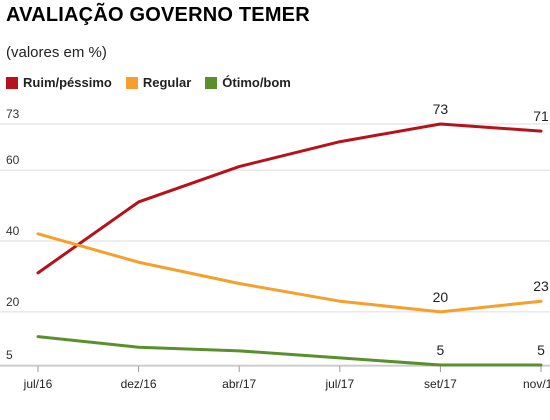  What do you see at coordinates (13, 160) in the screenshot?
I see `y-tick-label-60: 60` at bounding box center [13, 160].